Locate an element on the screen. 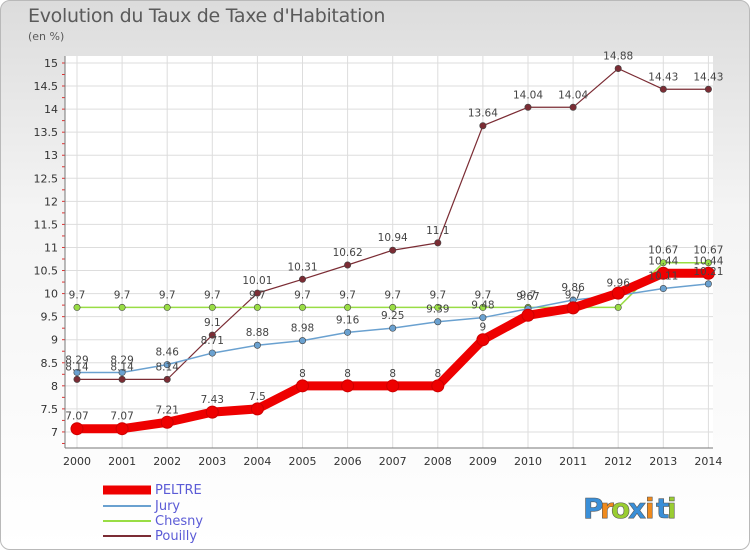 The image size is (750, 550). y-tick-label: 14.5 is located at coordinates (46, 86).